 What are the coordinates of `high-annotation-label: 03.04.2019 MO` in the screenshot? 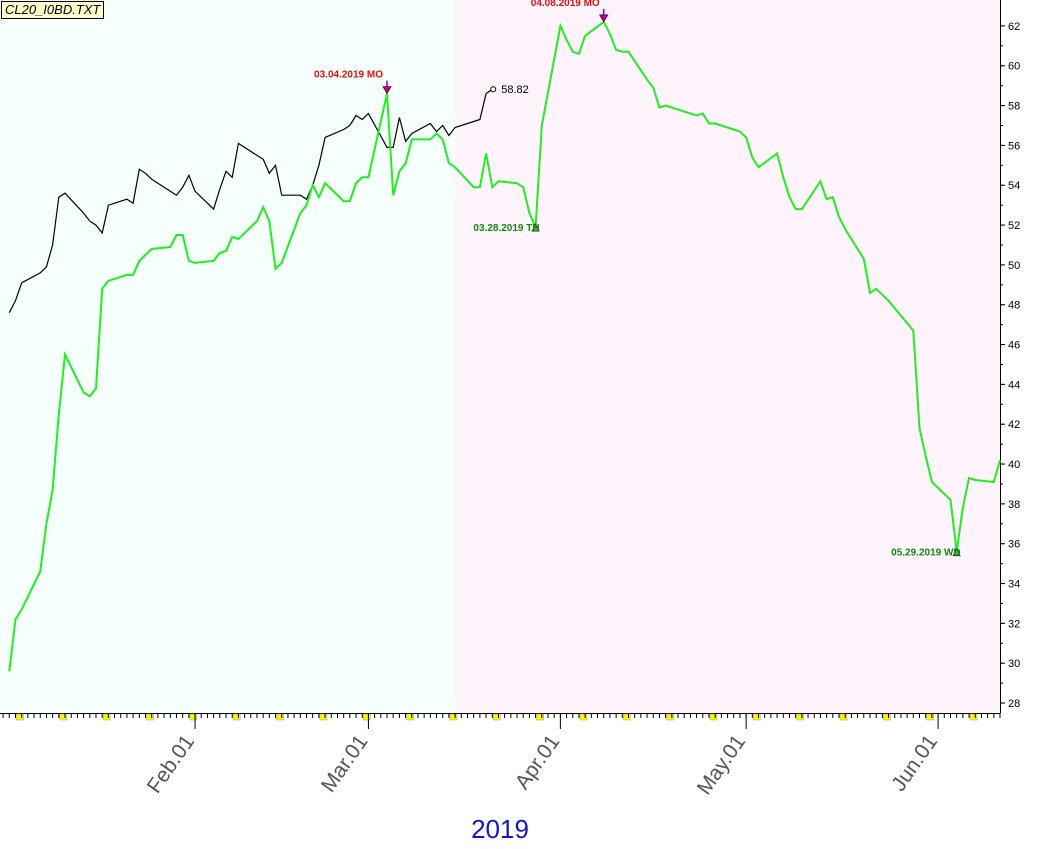 It's located at (348, 75).